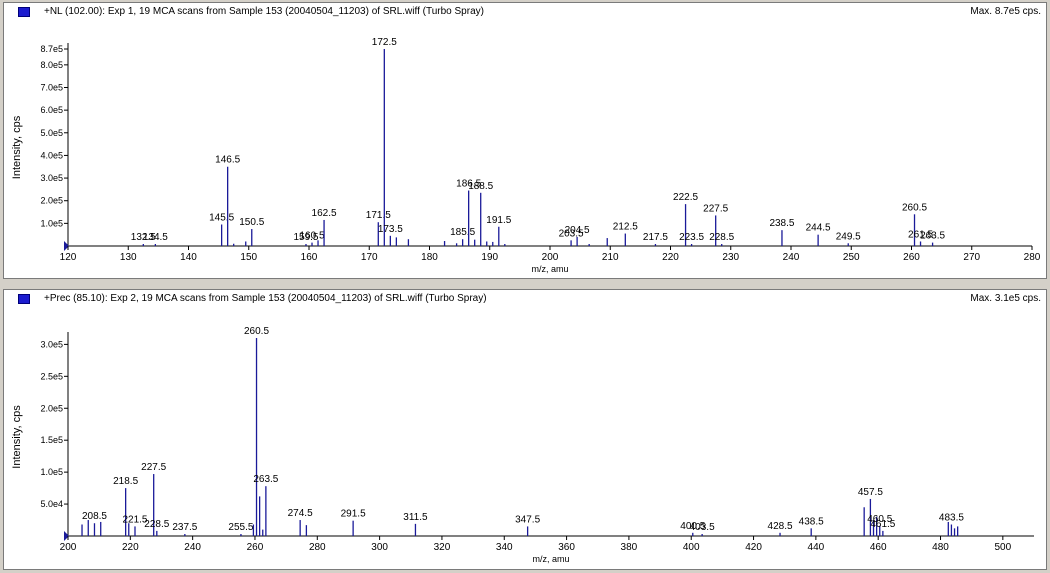 The image size is (1050, 573). What do you see at coordinates (51, 223) in the screenshot?
I see `y-tick-label: 1.0e5` at bounding box center [51, 223].